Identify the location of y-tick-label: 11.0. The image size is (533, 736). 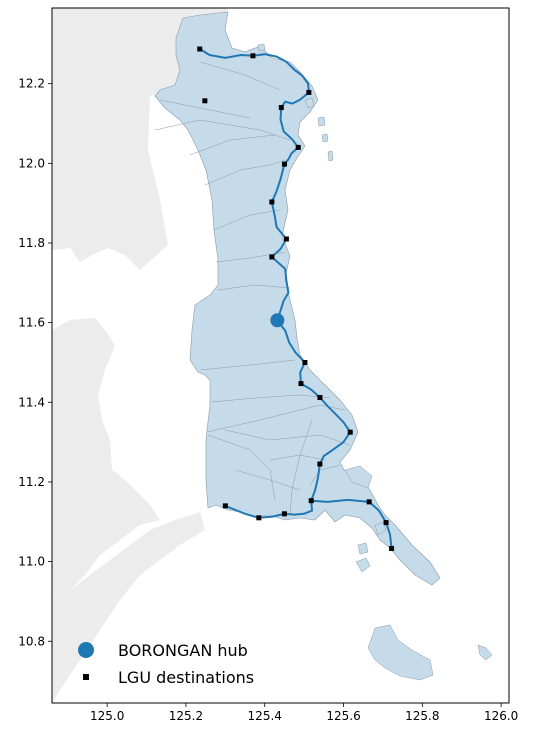
(31, 562).